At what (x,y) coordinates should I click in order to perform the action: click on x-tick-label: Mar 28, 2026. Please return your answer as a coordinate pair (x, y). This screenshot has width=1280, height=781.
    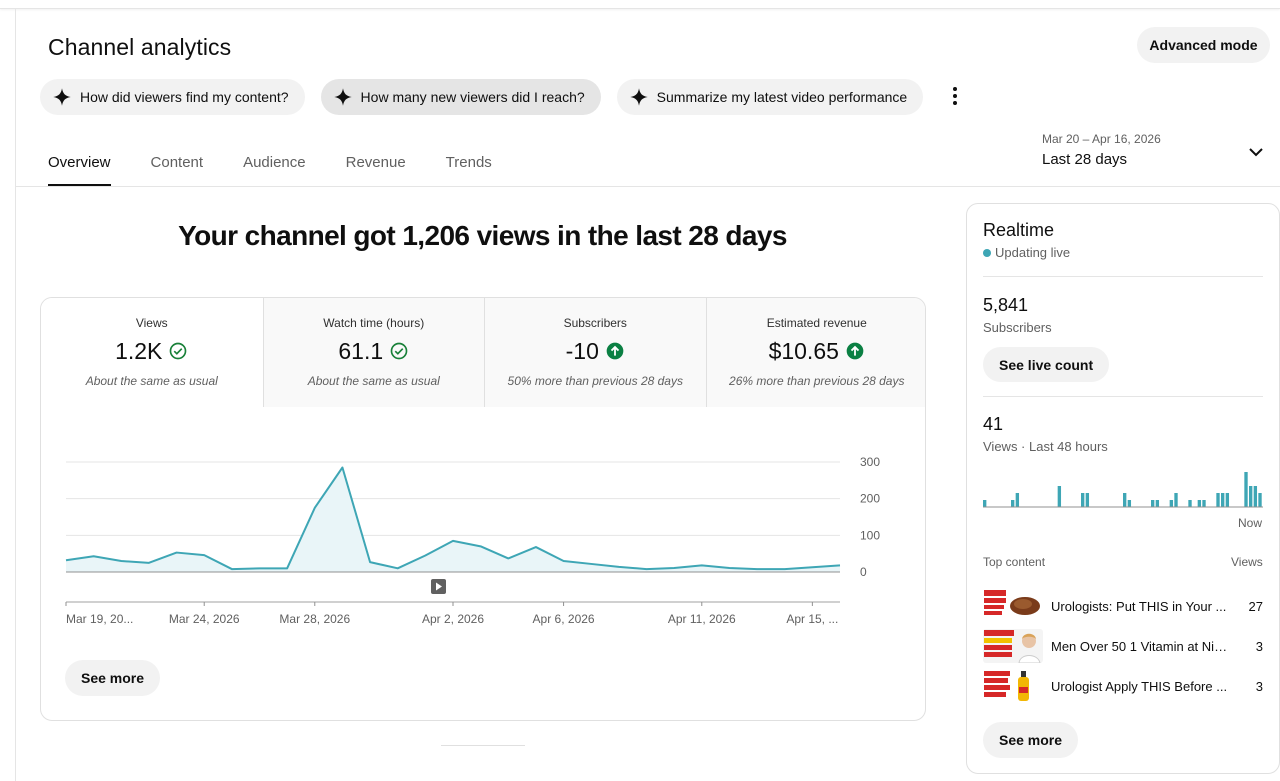
    Looking at the image, I should click on (314, 619).